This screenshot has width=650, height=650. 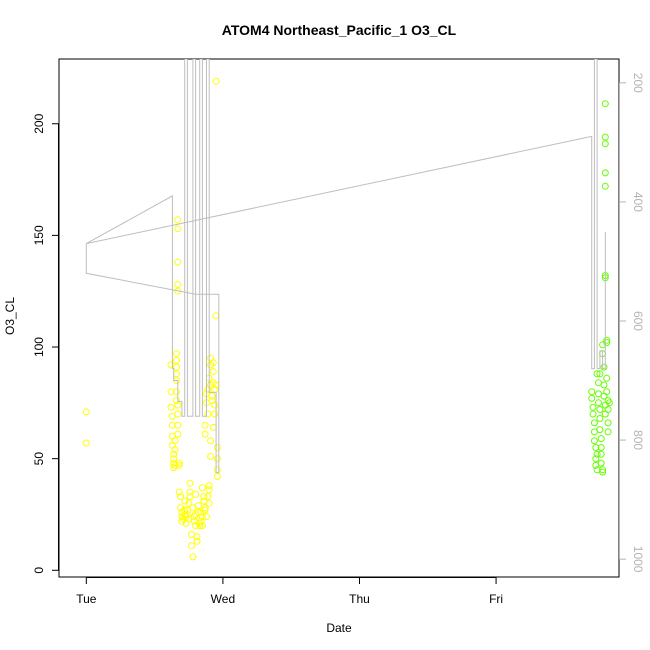 What do you see at coordinates (39, 347) in the screenshot?
I see `y-tick-label: 100` at bounding box center [39, 347].